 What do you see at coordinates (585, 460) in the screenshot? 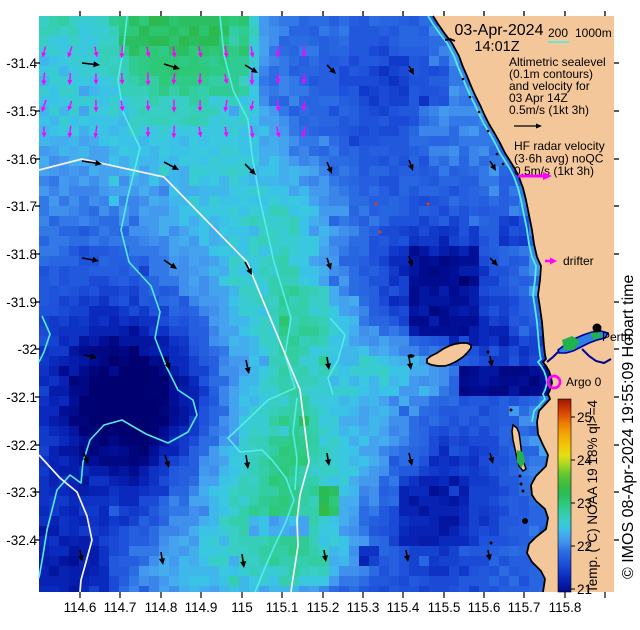
I see `svg-text: 24` at bounding box center [585, 460].